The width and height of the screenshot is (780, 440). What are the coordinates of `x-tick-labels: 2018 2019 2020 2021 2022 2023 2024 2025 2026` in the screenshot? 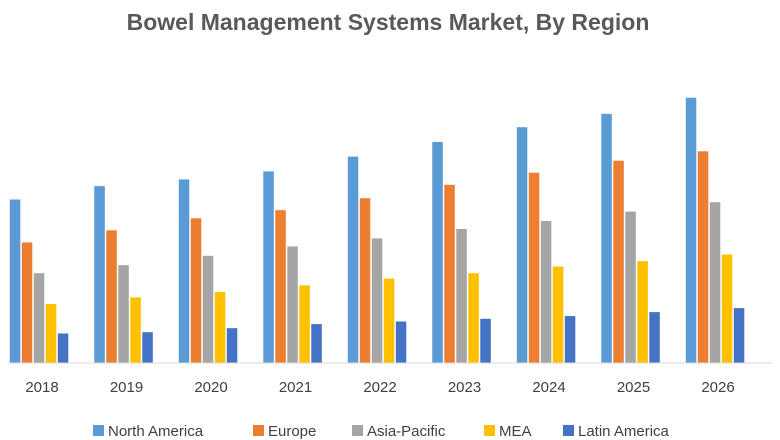 It's located at (379, 387).